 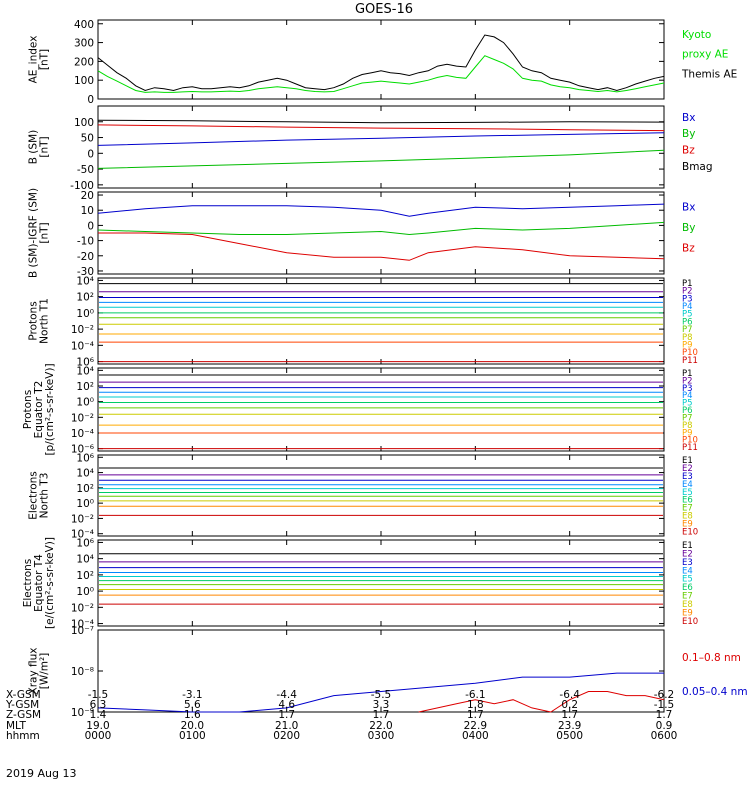 What do you see at coordinates (85, 272) in the screenshot?
I see `y-tick-label: -30` at bounding box center [85, 272].